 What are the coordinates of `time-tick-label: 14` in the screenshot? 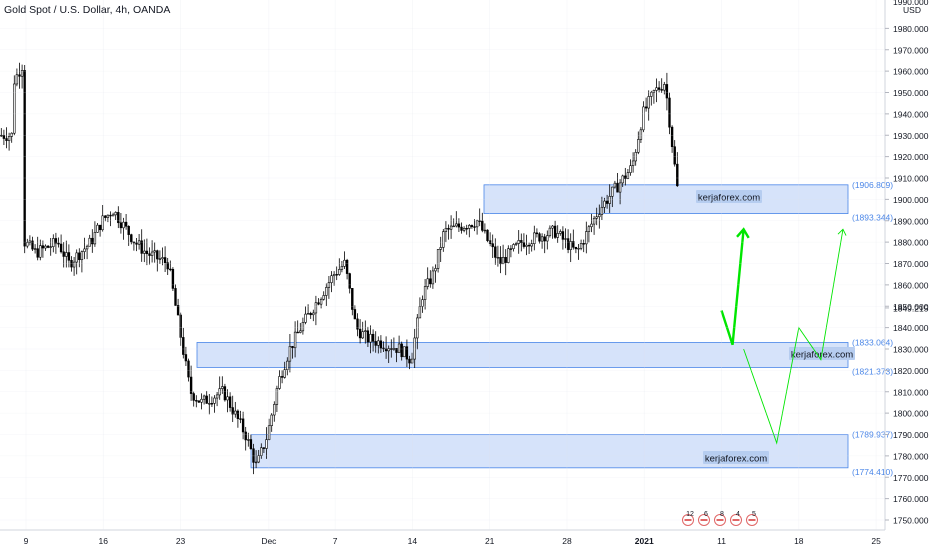 It's located at (413, 541).